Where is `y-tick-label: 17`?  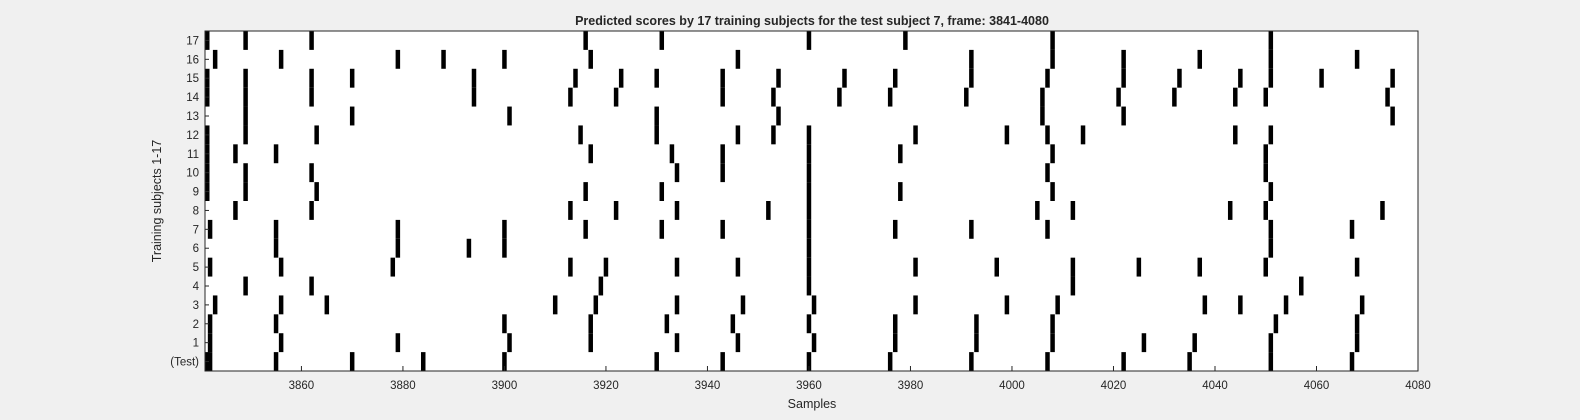 y-tick-label: 17 is located at coordinates (192, 41).